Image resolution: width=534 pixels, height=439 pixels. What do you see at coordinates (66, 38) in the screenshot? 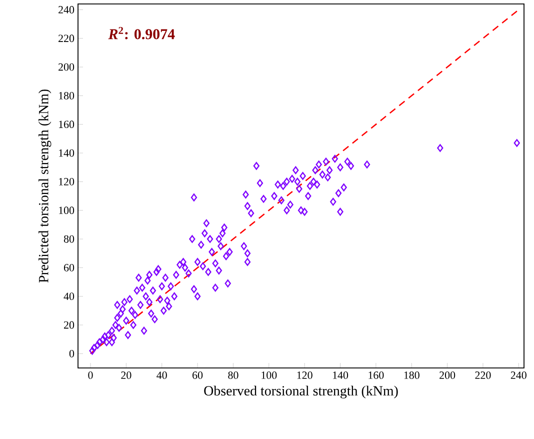
I see `y-tick-label: 220` at bounding box center [66, 38].